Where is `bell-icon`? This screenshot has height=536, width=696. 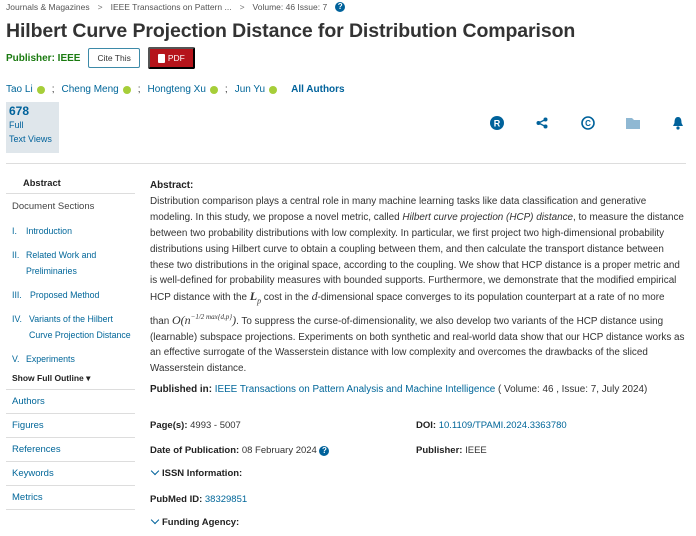
bell-icon is located at coordinates (678, 123).